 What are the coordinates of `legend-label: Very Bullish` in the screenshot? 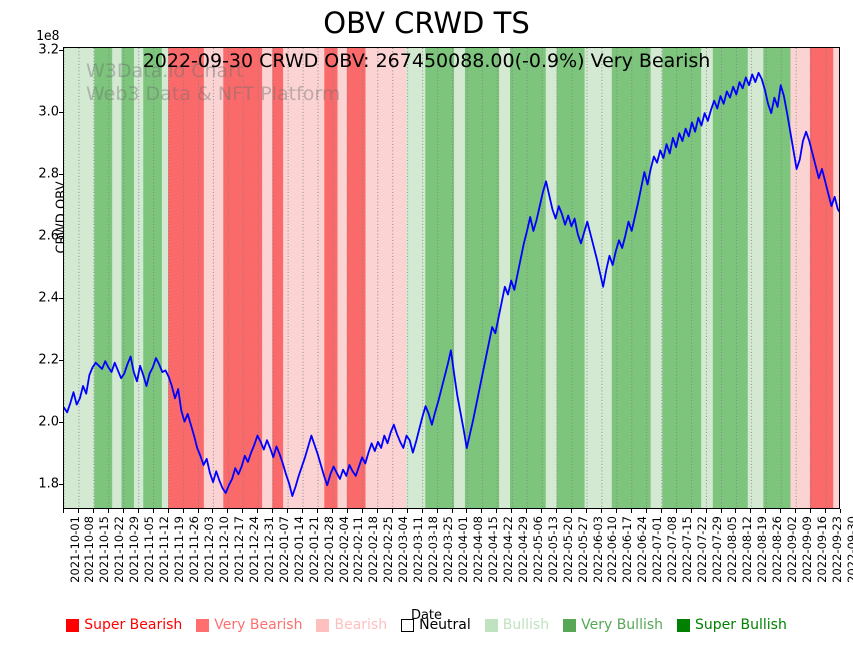 It's located at (622, 625).